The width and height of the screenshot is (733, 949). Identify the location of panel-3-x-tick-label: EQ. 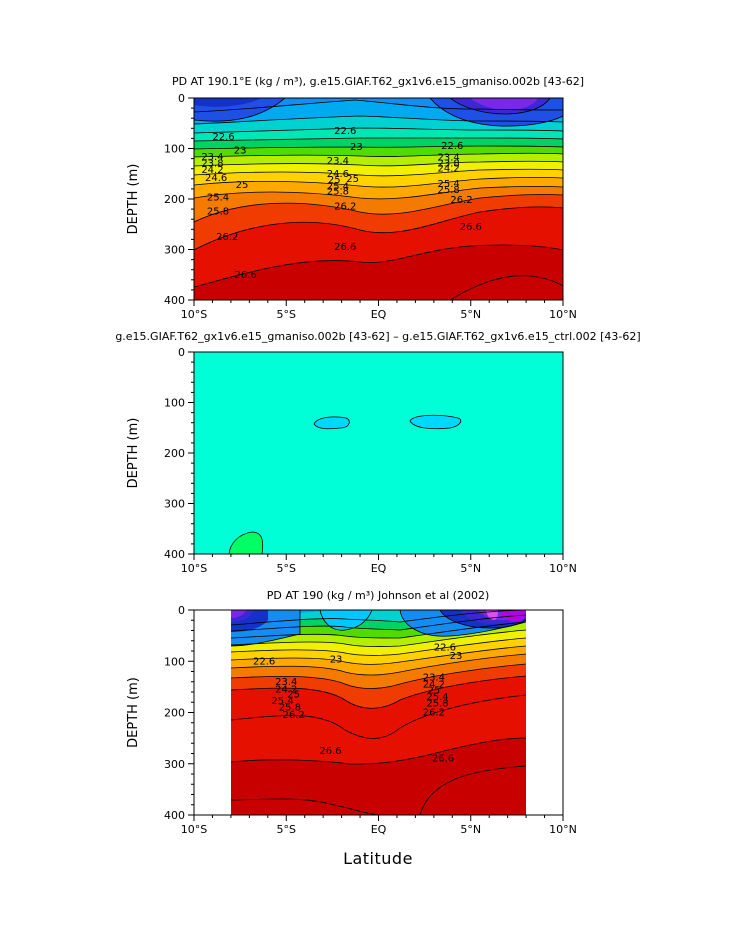
(379, 829).